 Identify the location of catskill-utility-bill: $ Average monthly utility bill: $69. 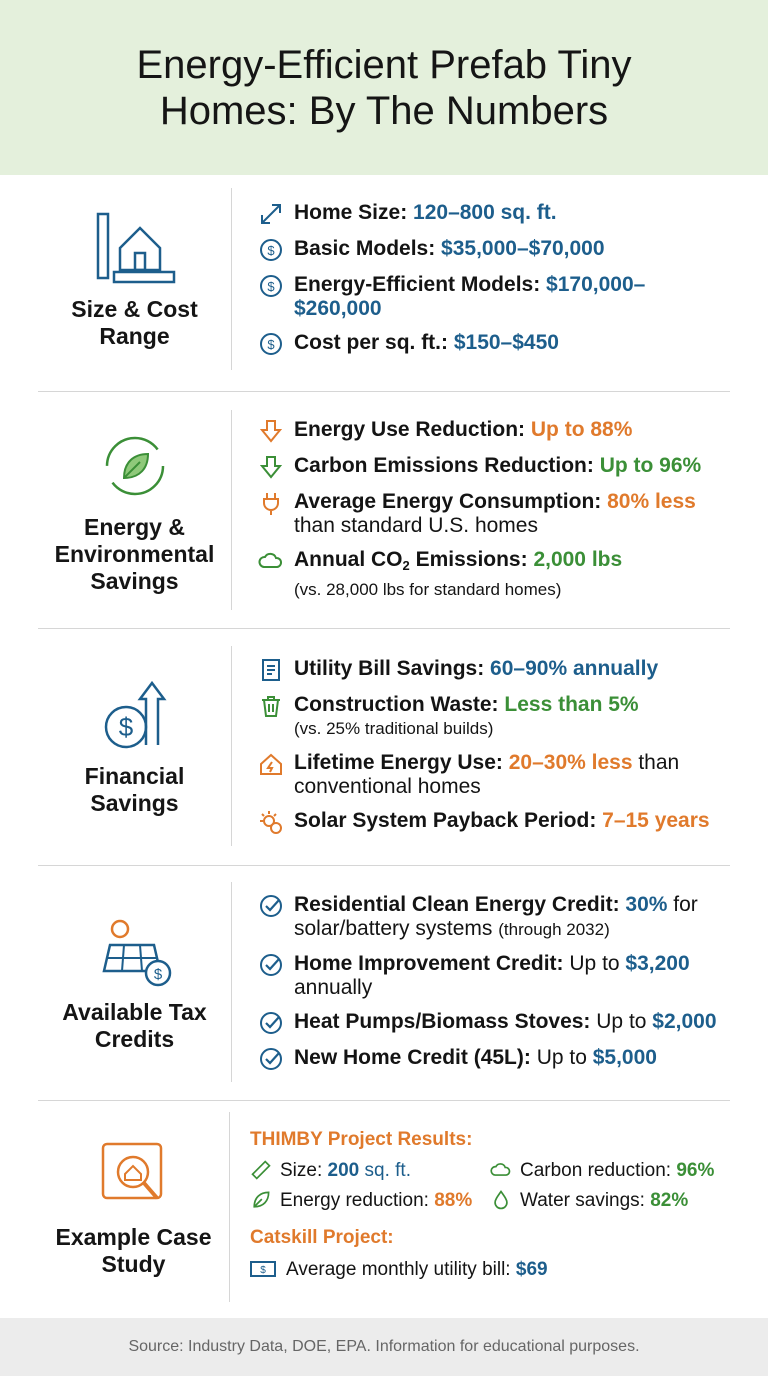
(490, 1270).